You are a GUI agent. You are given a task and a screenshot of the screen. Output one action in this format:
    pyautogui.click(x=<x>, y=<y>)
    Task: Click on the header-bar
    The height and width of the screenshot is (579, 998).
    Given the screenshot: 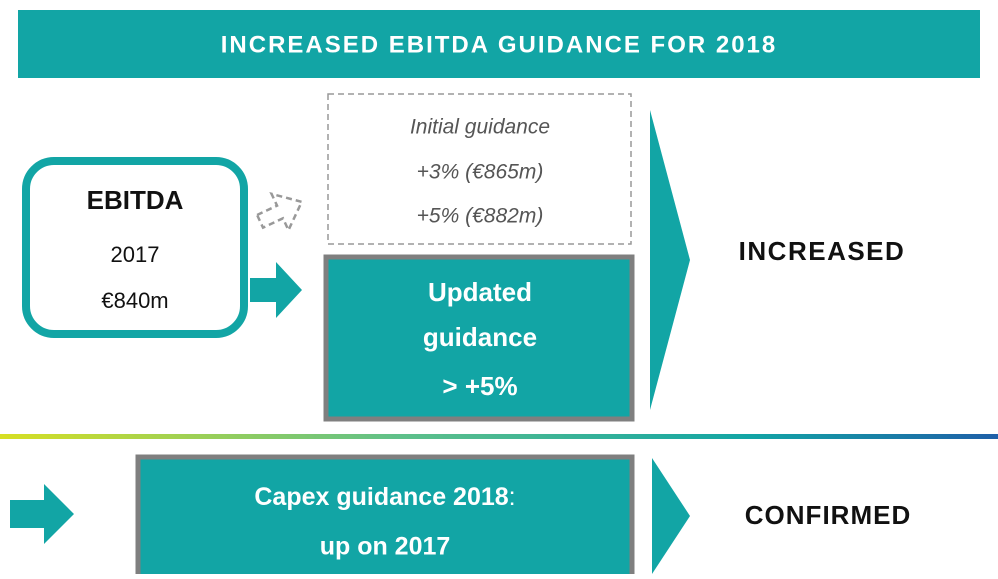 What is the action you would take?
    pyautogui.click(x=499, y=44)
    